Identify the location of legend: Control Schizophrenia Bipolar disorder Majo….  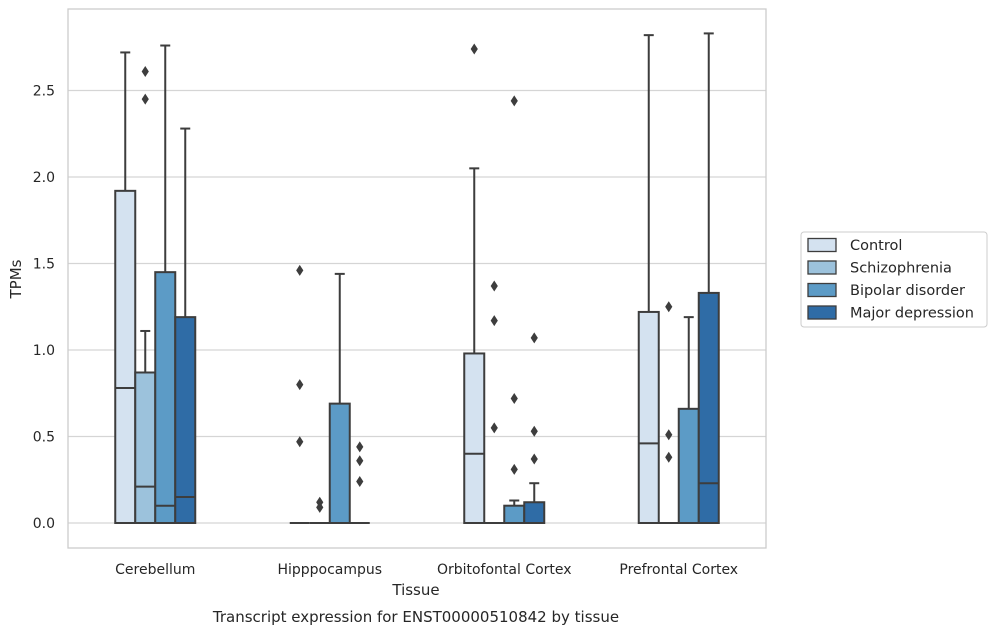
(894, 279).